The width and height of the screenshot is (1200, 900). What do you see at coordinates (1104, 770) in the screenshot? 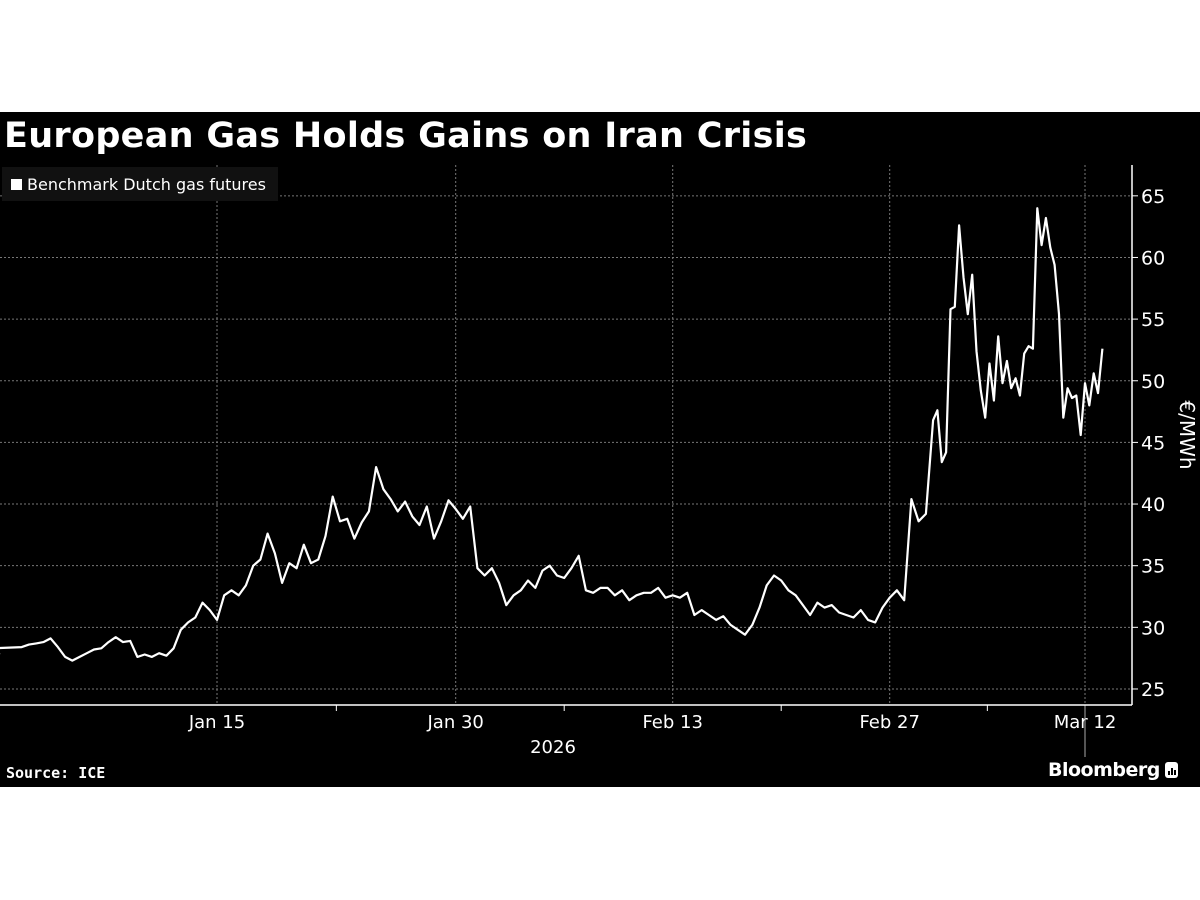
I see `brand-name: Bloomberg` at bounding box center [1104, 770].